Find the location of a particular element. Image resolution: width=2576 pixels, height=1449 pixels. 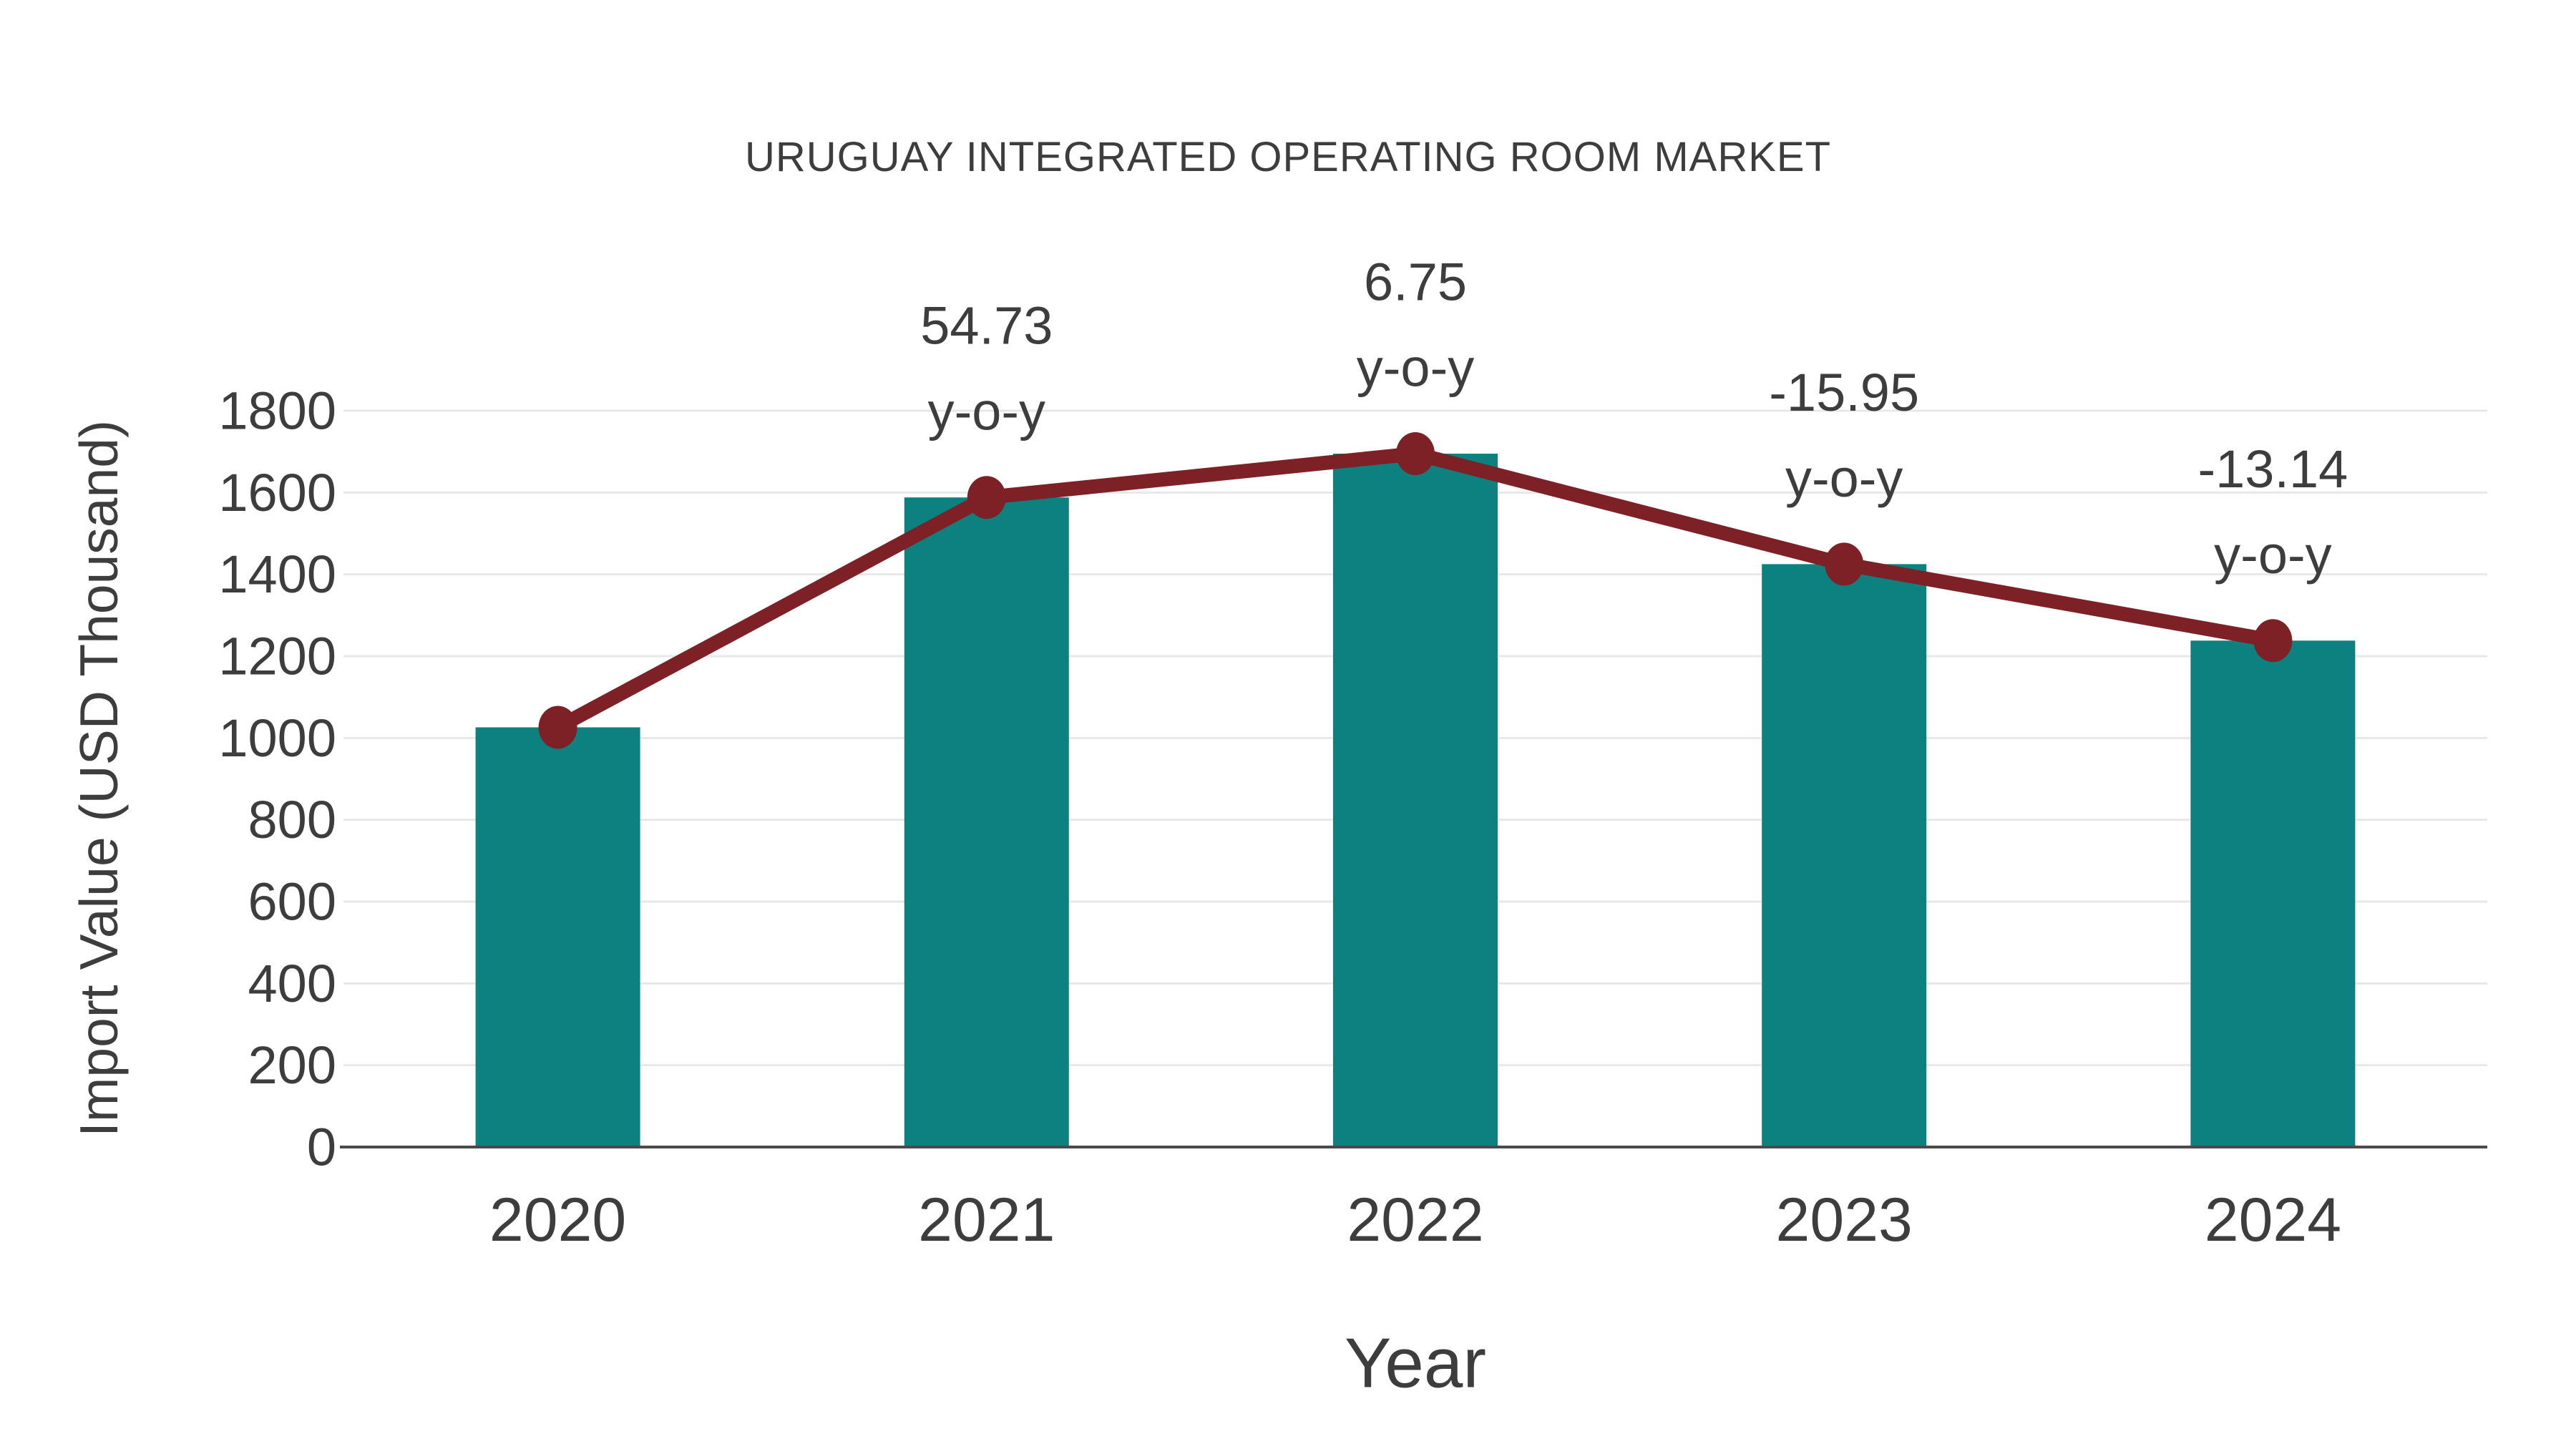

y-tick-label-400: 400 is located at coordinates (292, 983).